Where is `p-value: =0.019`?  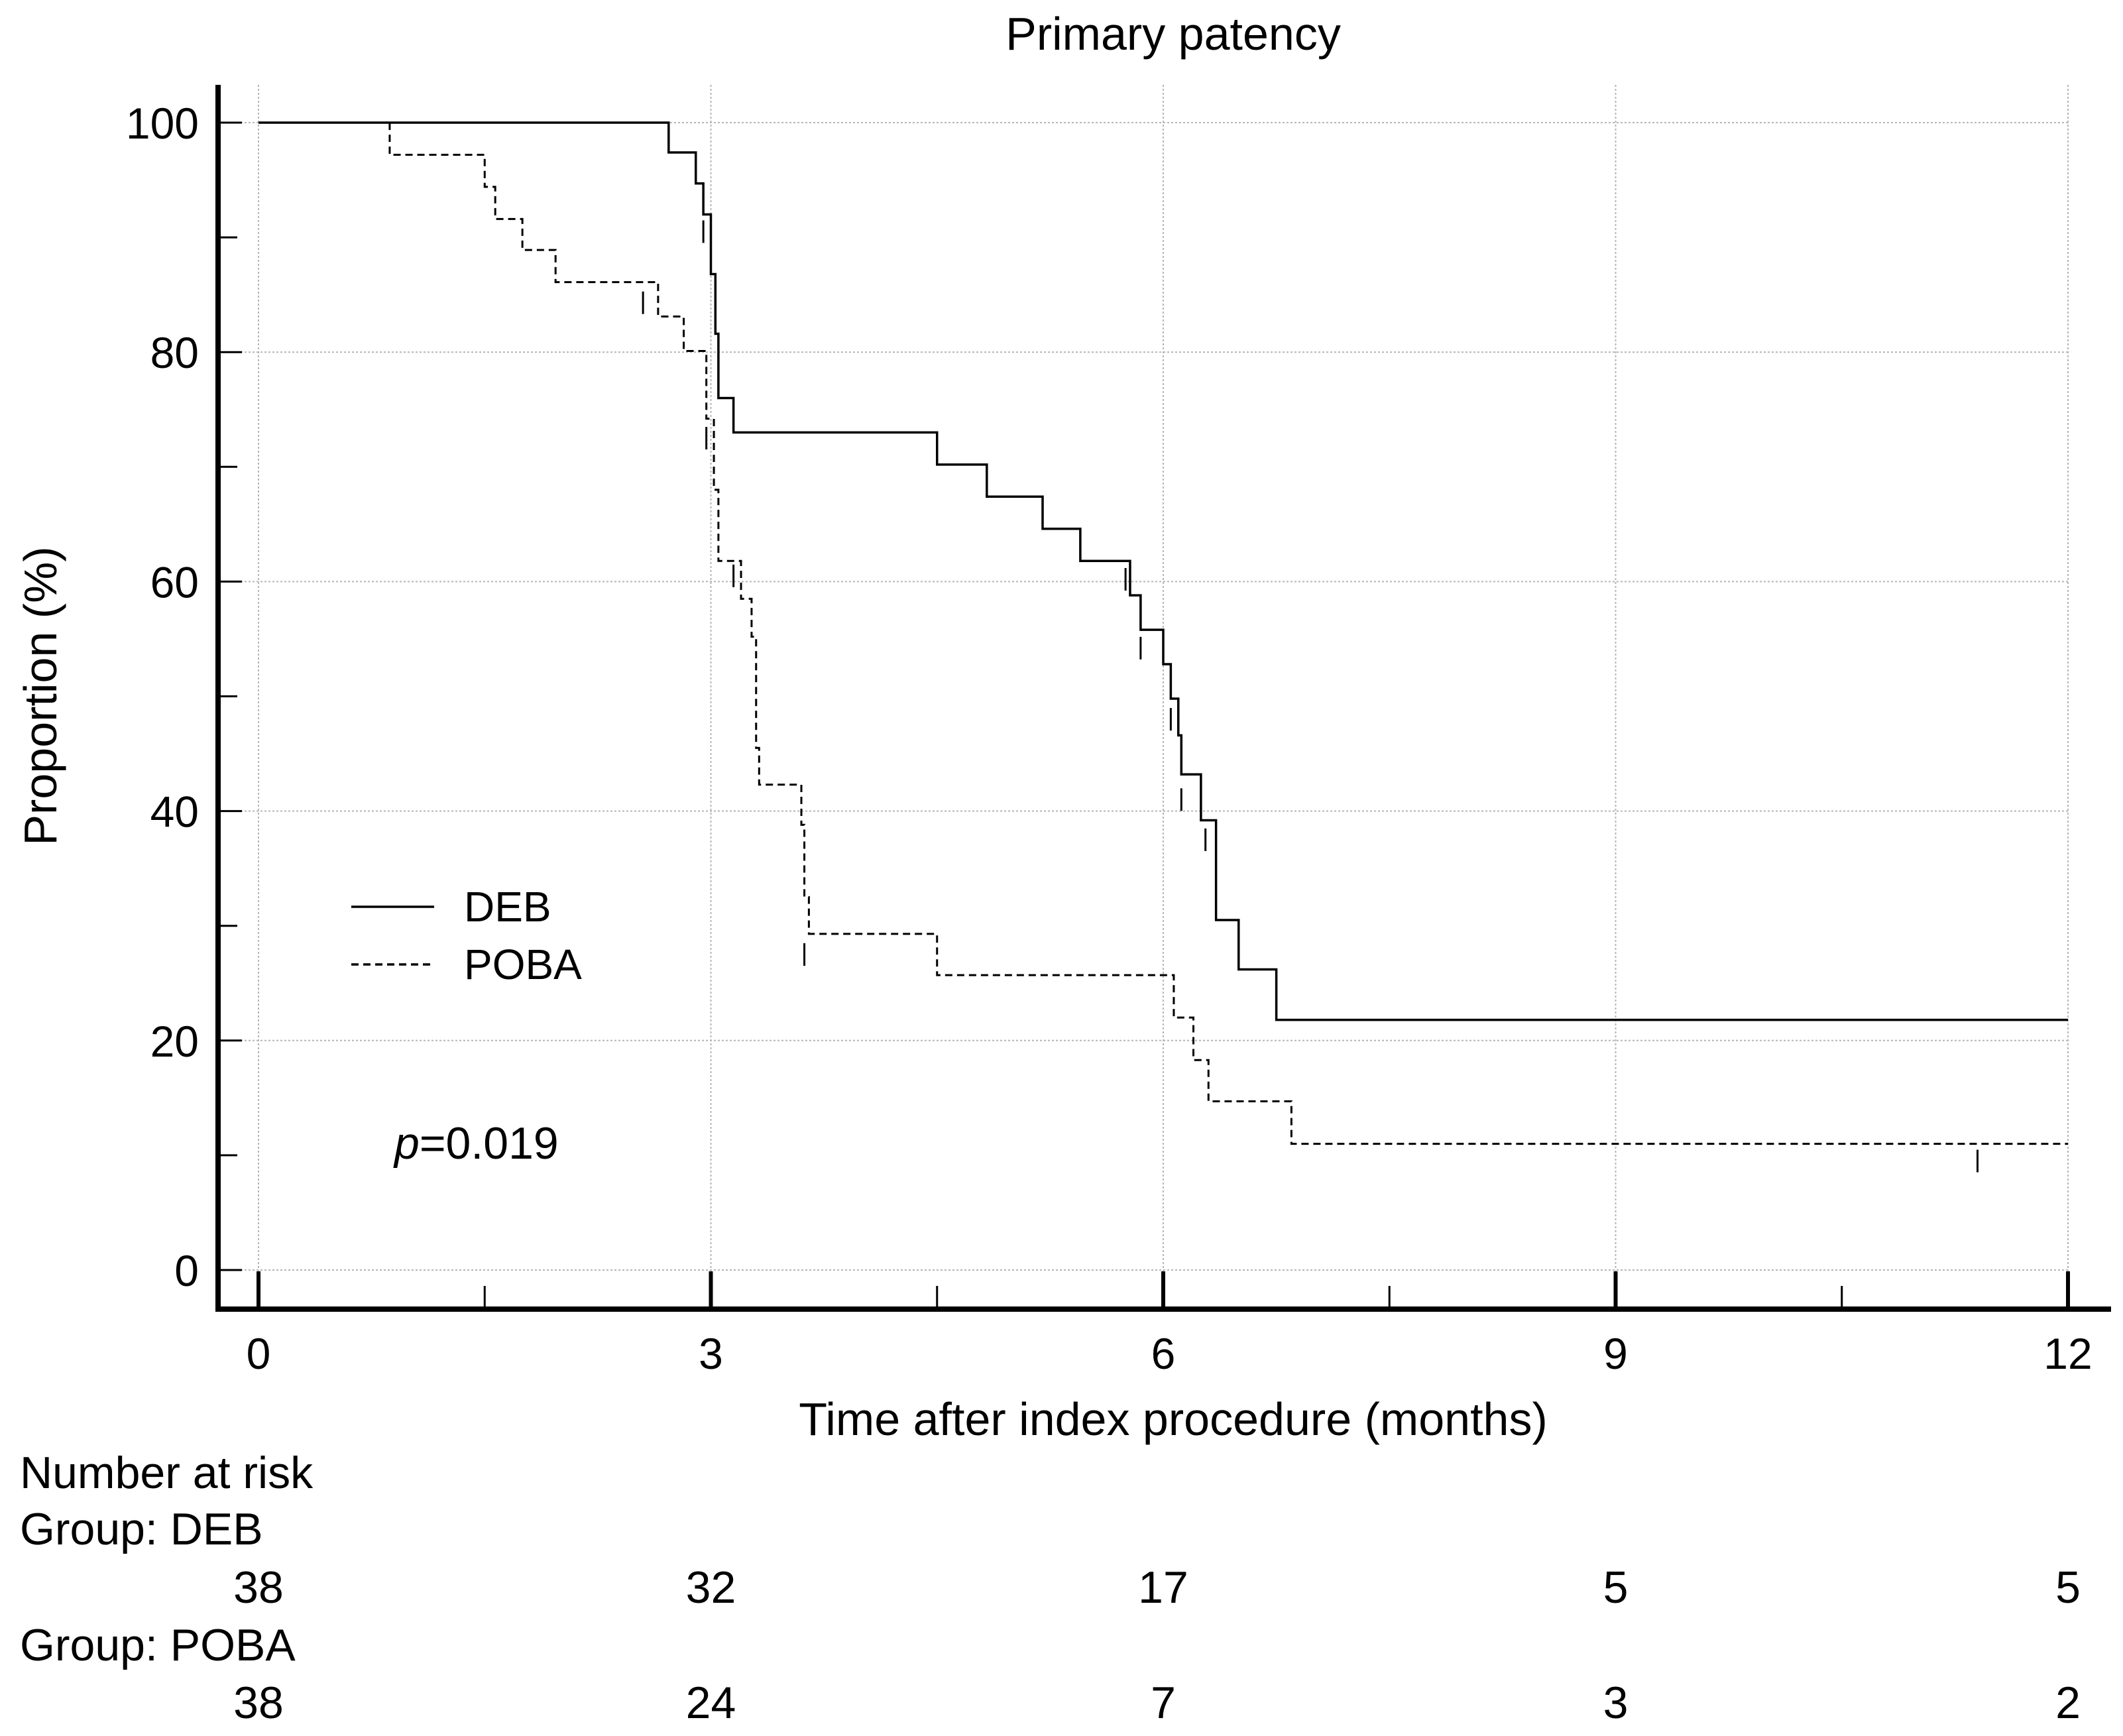 p-value: =0.019 is located at coordinates (489, 1143).